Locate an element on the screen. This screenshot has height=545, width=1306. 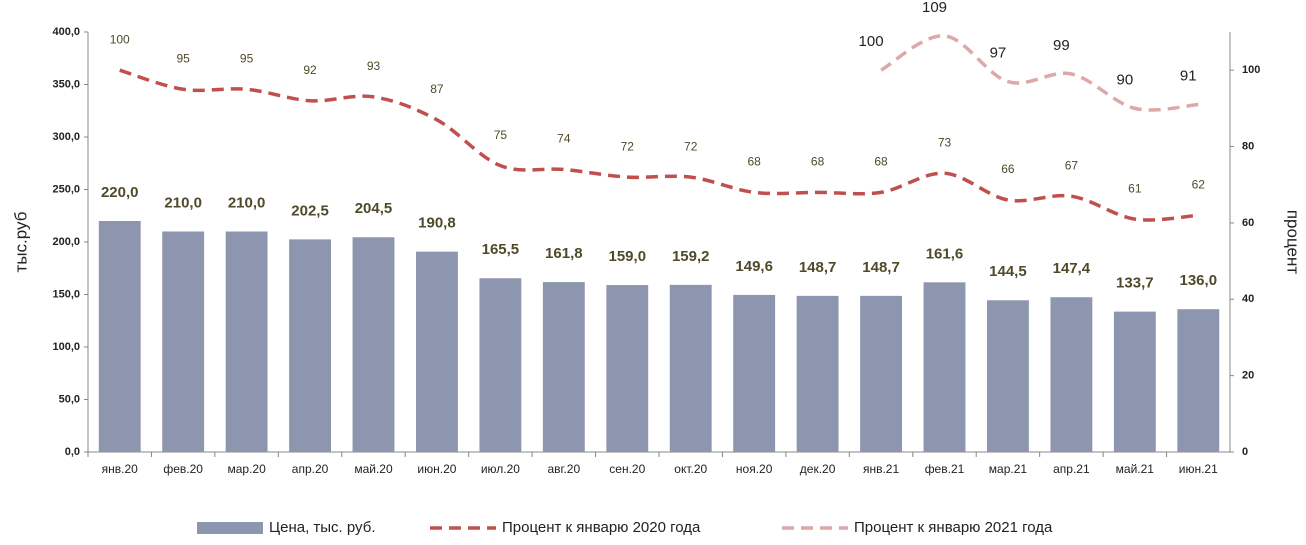
y-axis-title: тыс.руб is located at coordinates (20, 241).